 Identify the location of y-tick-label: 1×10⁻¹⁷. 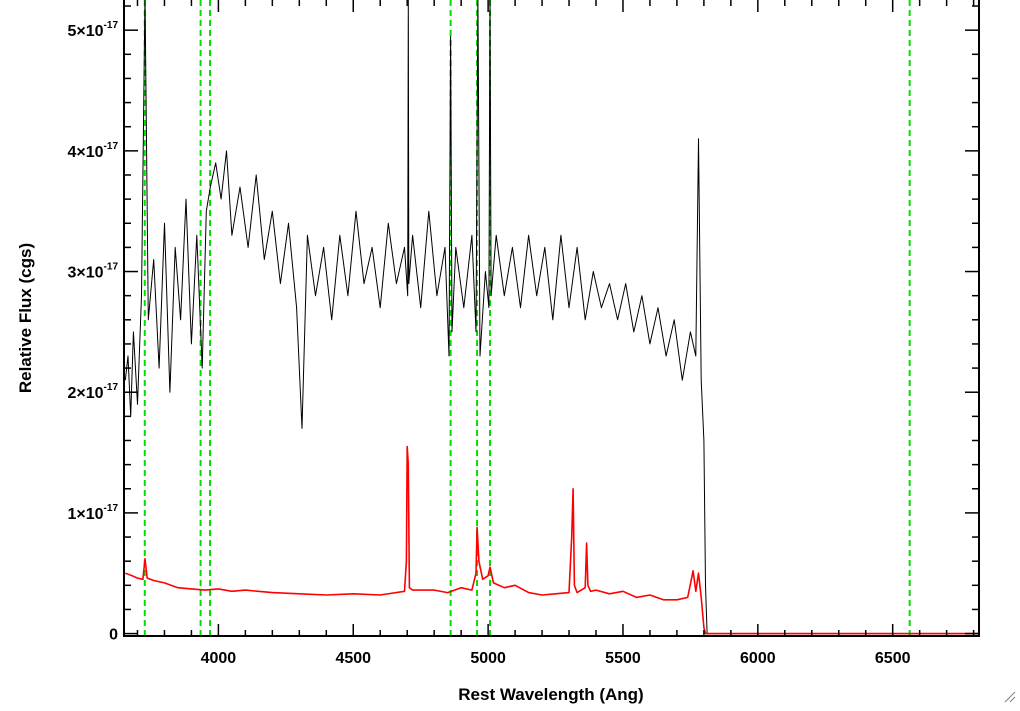
(93, 513).